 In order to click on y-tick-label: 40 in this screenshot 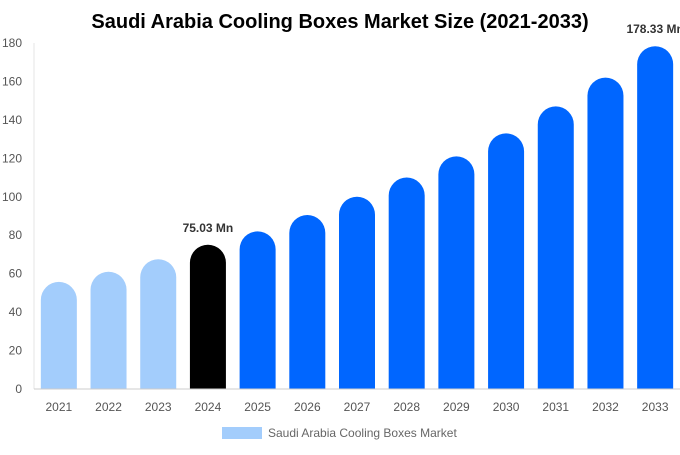, I will do `click(16, 312)`.